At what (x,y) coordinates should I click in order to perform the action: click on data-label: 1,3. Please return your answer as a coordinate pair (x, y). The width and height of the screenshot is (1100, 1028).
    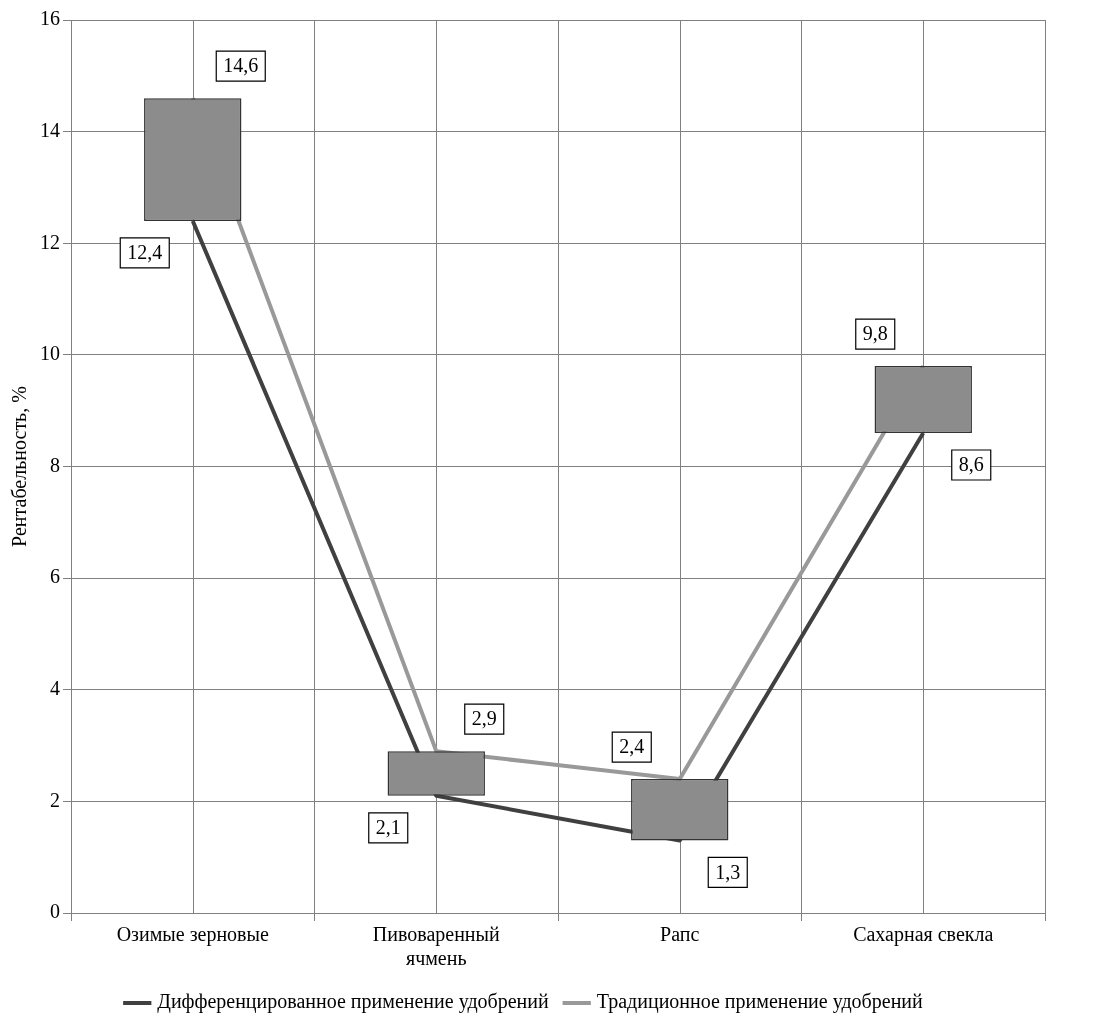
    Looking at the image, I should click on (728, 871).